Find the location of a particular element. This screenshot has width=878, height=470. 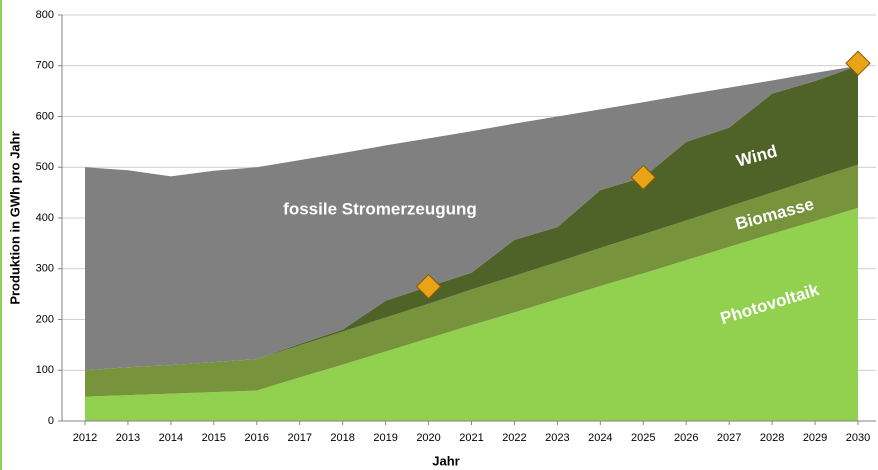

area-label: fossile Stromerzeugung is located at coordinates (380, 208).